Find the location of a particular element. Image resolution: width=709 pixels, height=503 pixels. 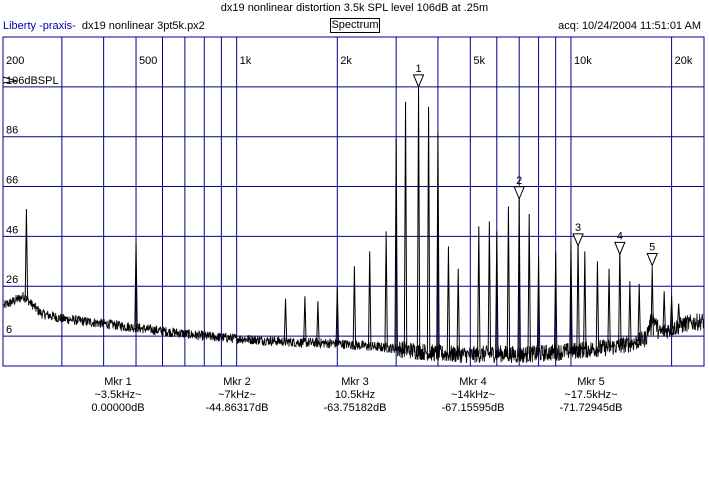

marker-name: Mkr 3 is located at coordinates (355, 382).